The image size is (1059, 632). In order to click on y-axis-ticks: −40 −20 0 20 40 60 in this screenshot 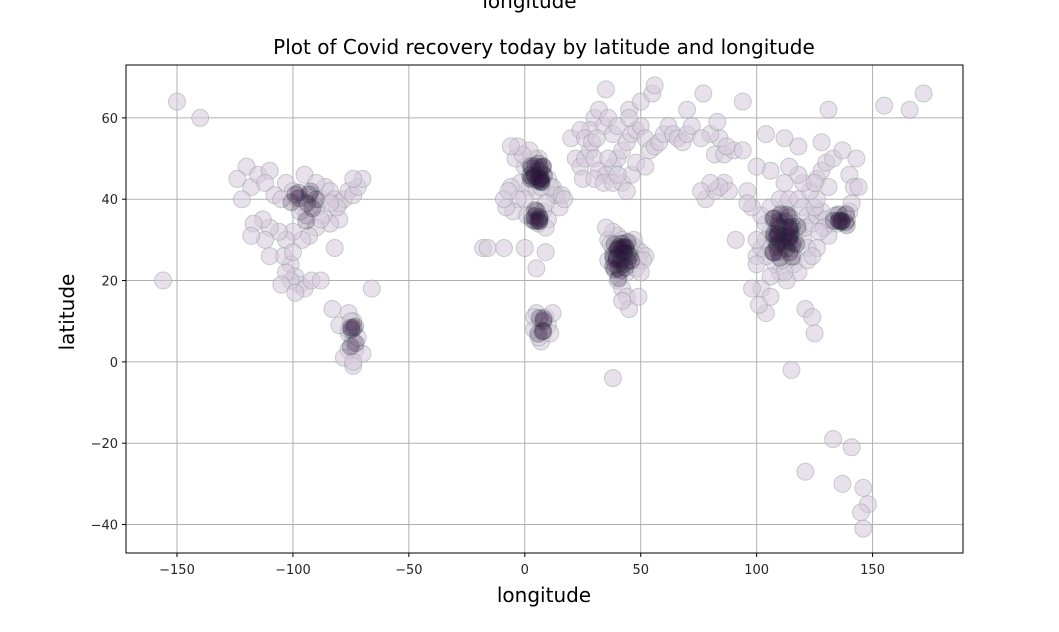, I will do `click(108, 323)`.